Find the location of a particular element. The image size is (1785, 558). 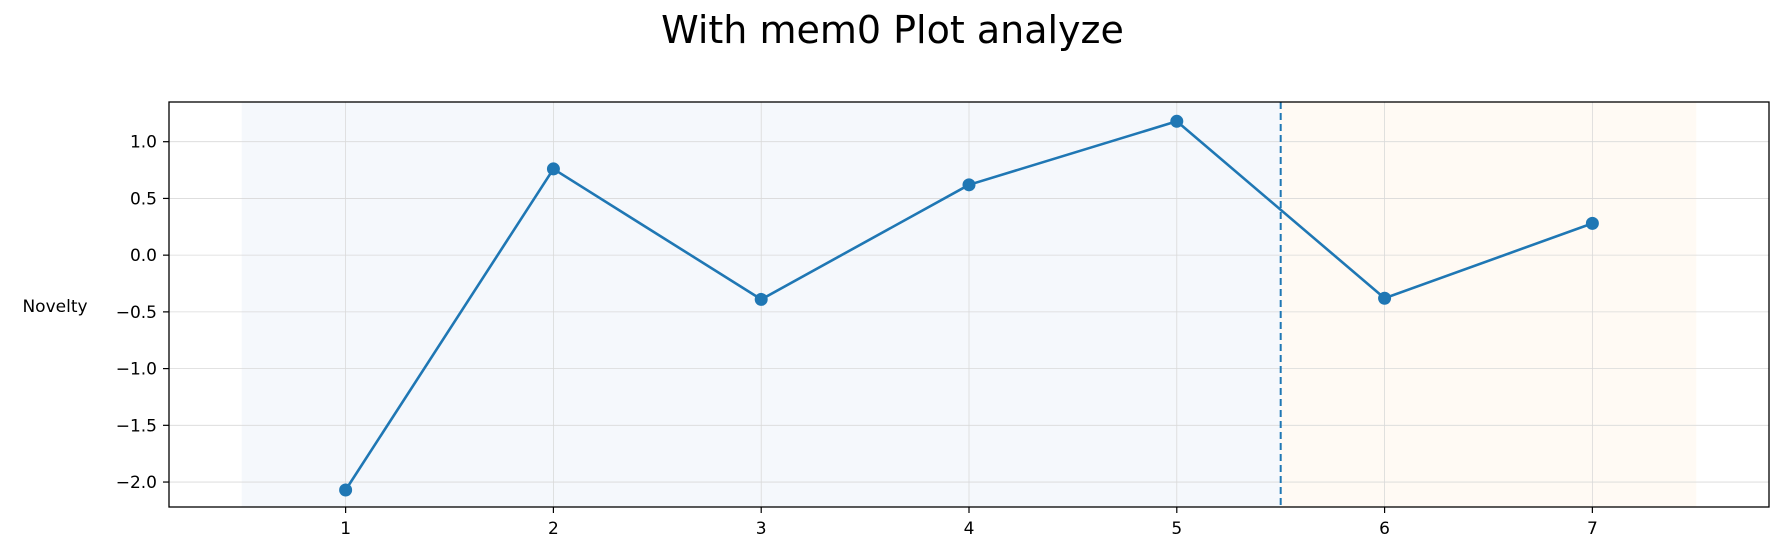

x-axis-ticks: 1 2 3 4 5 6 7 is located at coordinates (969, 523).